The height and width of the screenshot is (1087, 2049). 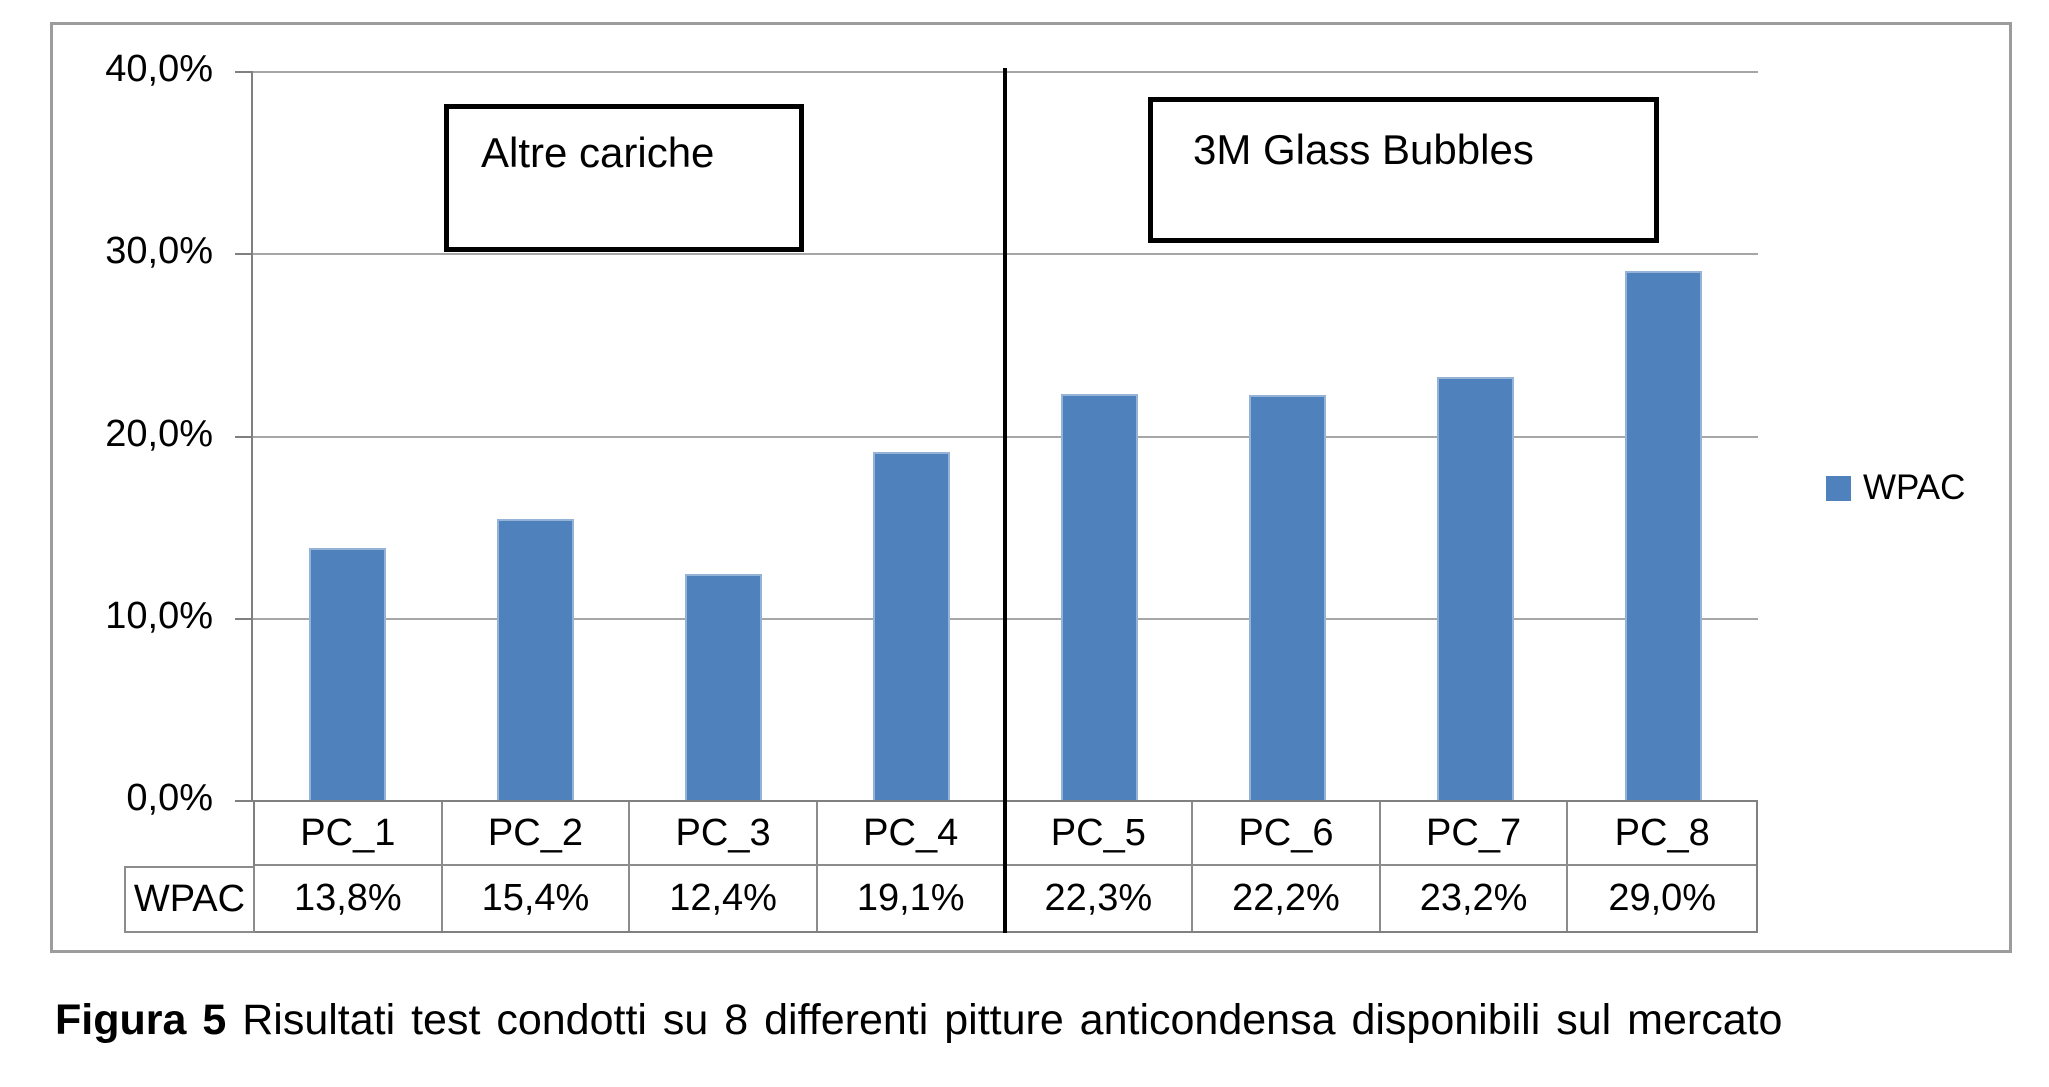 I want to click on y-tick-label: 10,0%, so click(x=159, y=615).